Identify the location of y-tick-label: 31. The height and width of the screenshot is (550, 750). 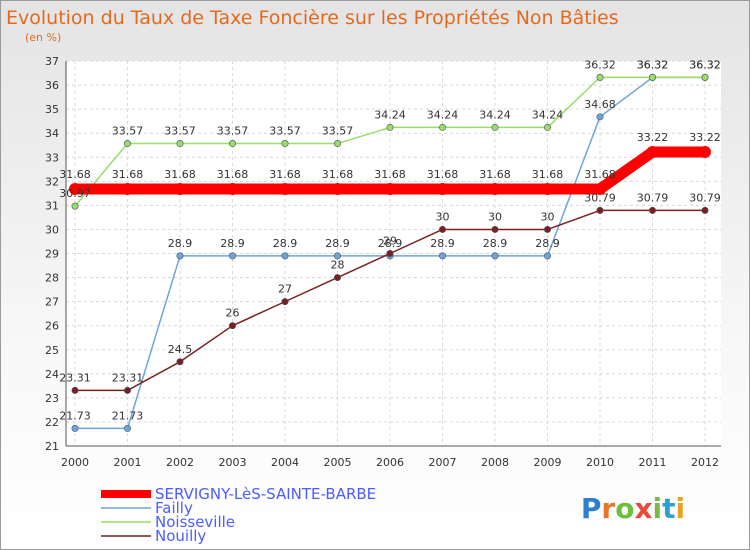
(52, 205).